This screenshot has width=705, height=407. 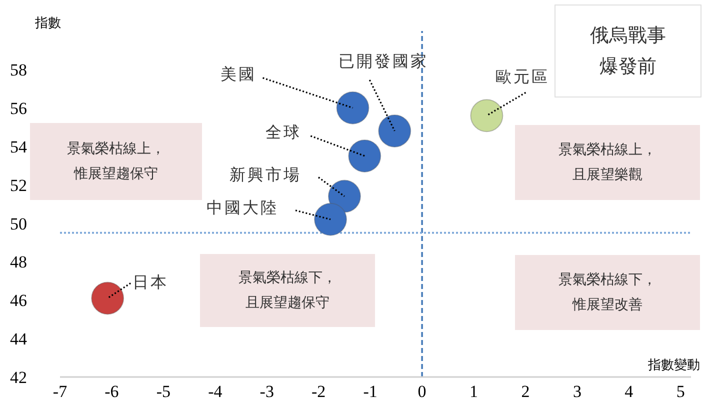 What do you see at coordinates (116, 161) in the screenshot?
I see `annotation: 景氣榮枯線上，惟展望趨保守` at bounding box center [116, 161].